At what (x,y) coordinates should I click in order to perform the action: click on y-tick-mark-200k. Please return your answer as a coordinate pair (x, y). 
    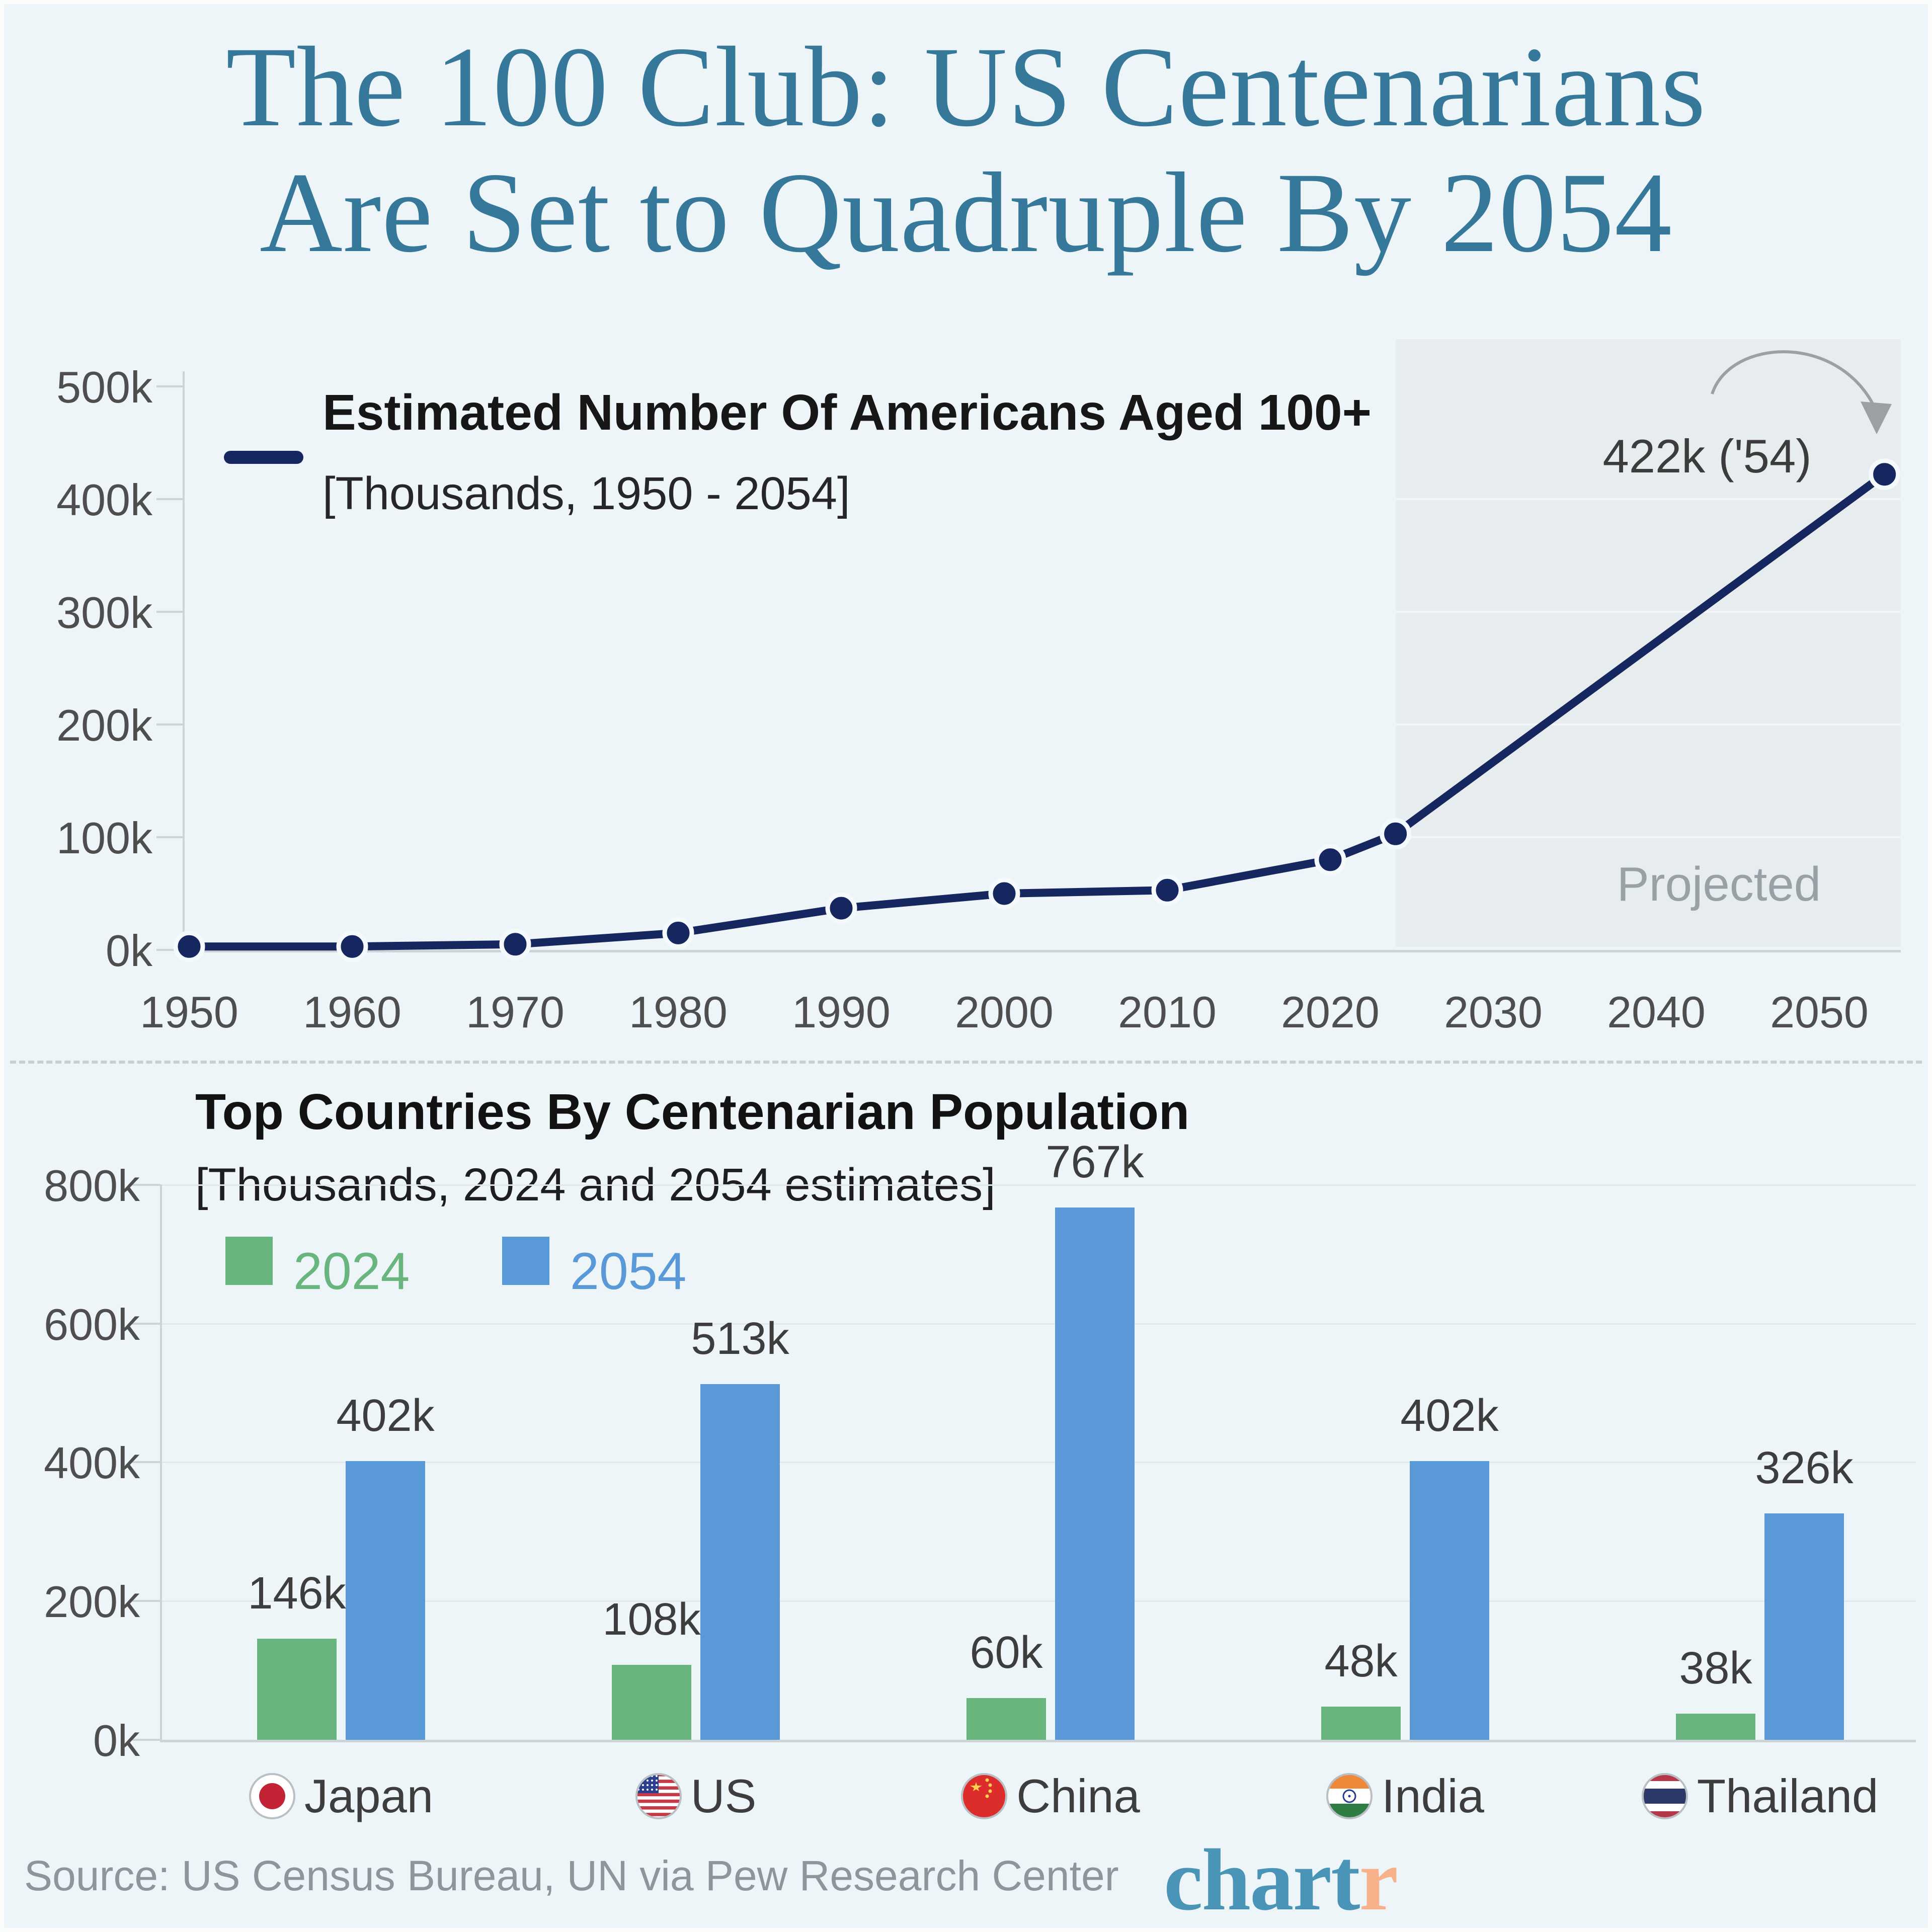
    Looking at the image, I should click on (170, 725).